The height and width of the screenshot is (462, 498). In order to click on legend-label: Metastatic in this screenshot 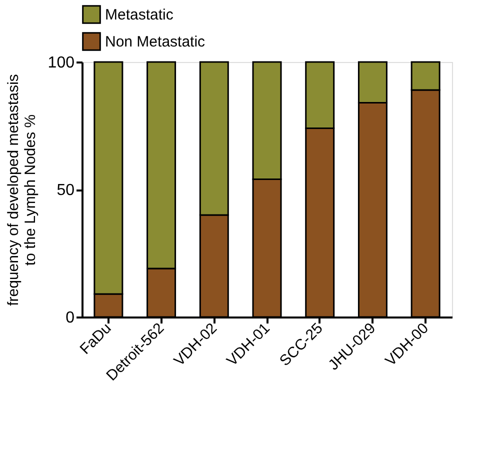, I will do `click(139, 15)`.